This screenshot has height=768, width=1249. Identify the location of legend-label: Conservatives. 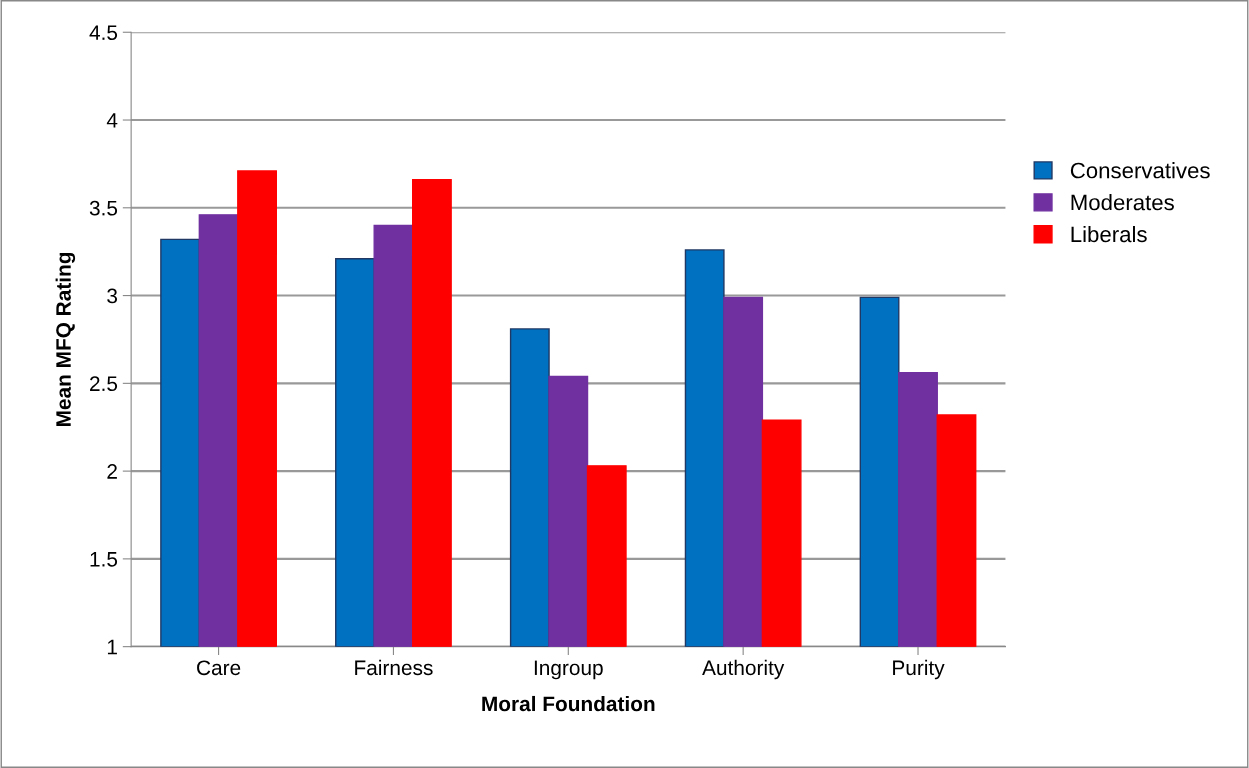
(1140, 170).